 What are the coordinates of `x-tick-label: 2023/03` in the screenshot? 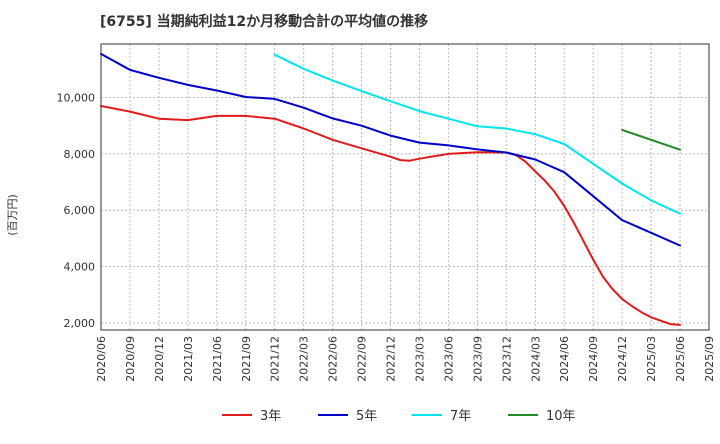 It's located at (419, 359).